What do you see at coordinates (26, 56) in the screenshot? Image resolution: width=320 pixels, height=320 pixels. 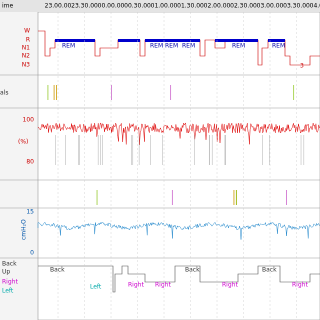 I see `stage-label: N2` at bounding box center [26, 56].